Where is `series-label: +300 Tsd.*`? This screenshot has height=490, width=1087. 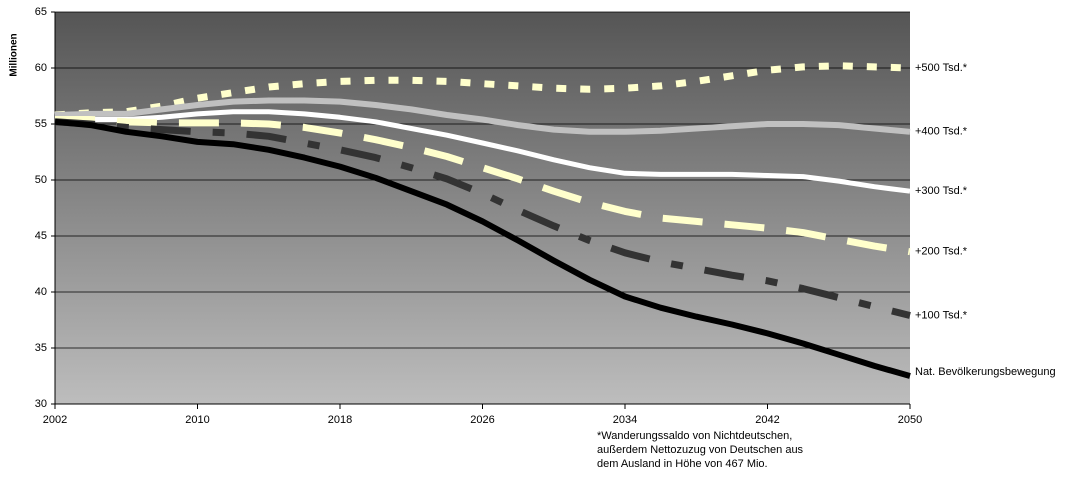 series-label: +300 Tsd.* is located at coordinates (941, 191).